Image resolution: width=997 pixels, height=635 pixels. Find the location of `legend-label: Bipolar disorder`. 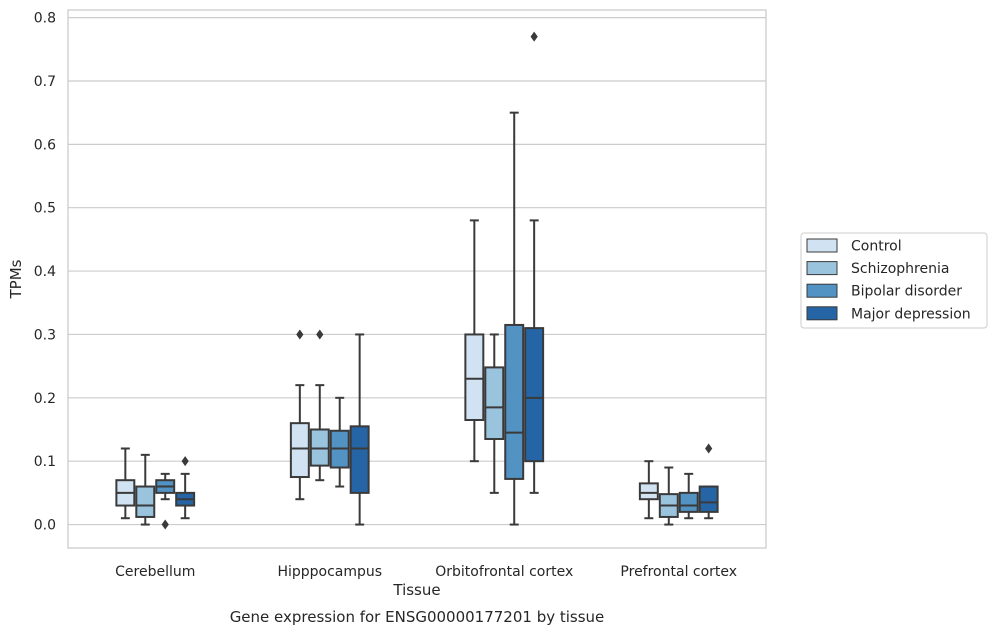

legend-label: Bipolar disorder is located at coordinates (906, 292).